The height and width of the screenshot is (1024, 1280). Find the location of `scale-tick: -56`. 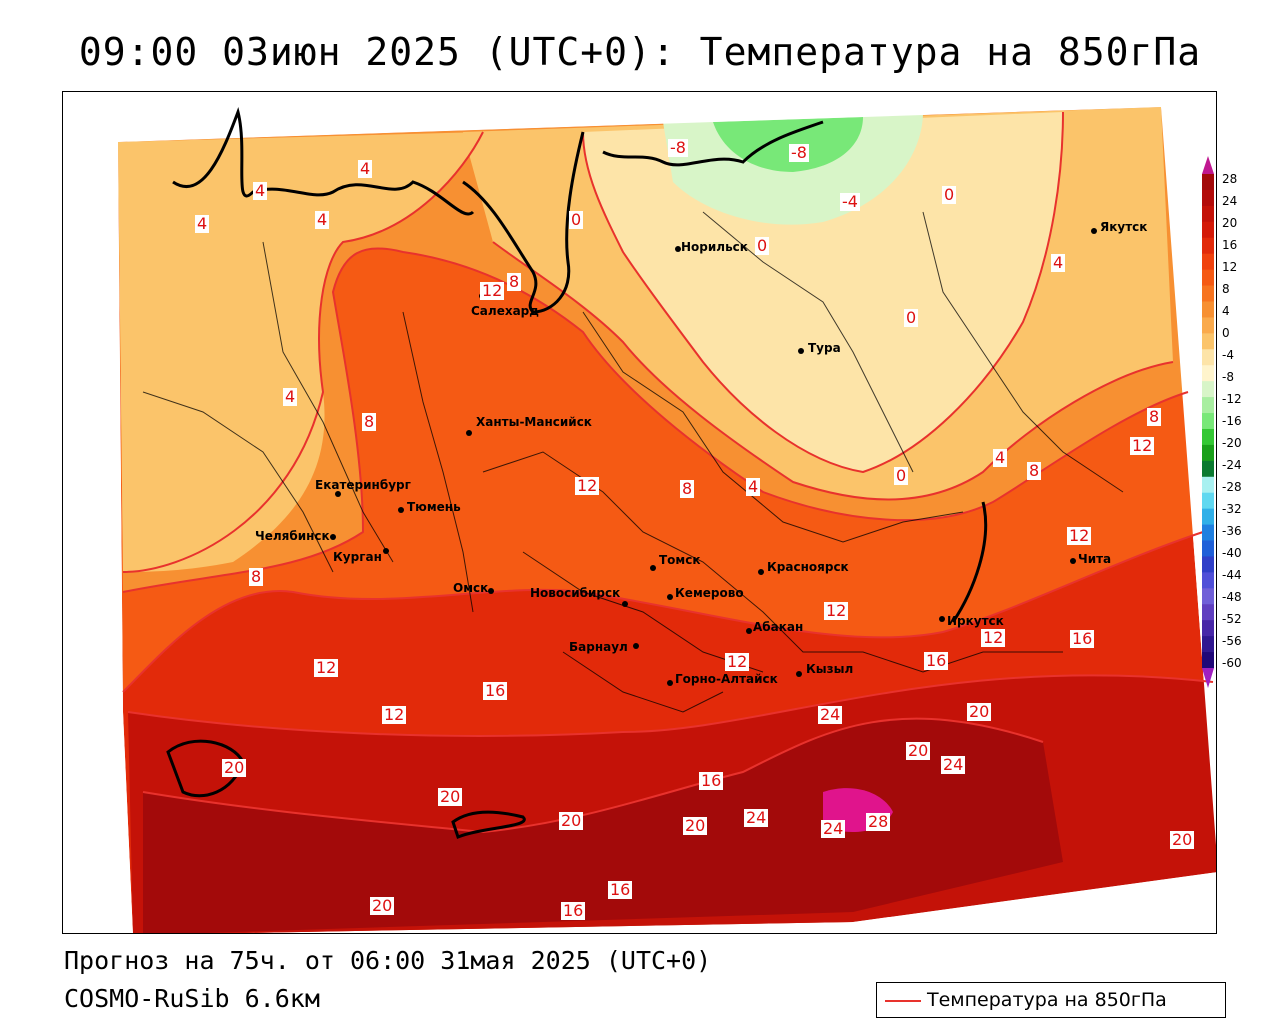

scale-tick: -56 is located at coordinates (1232, 641).